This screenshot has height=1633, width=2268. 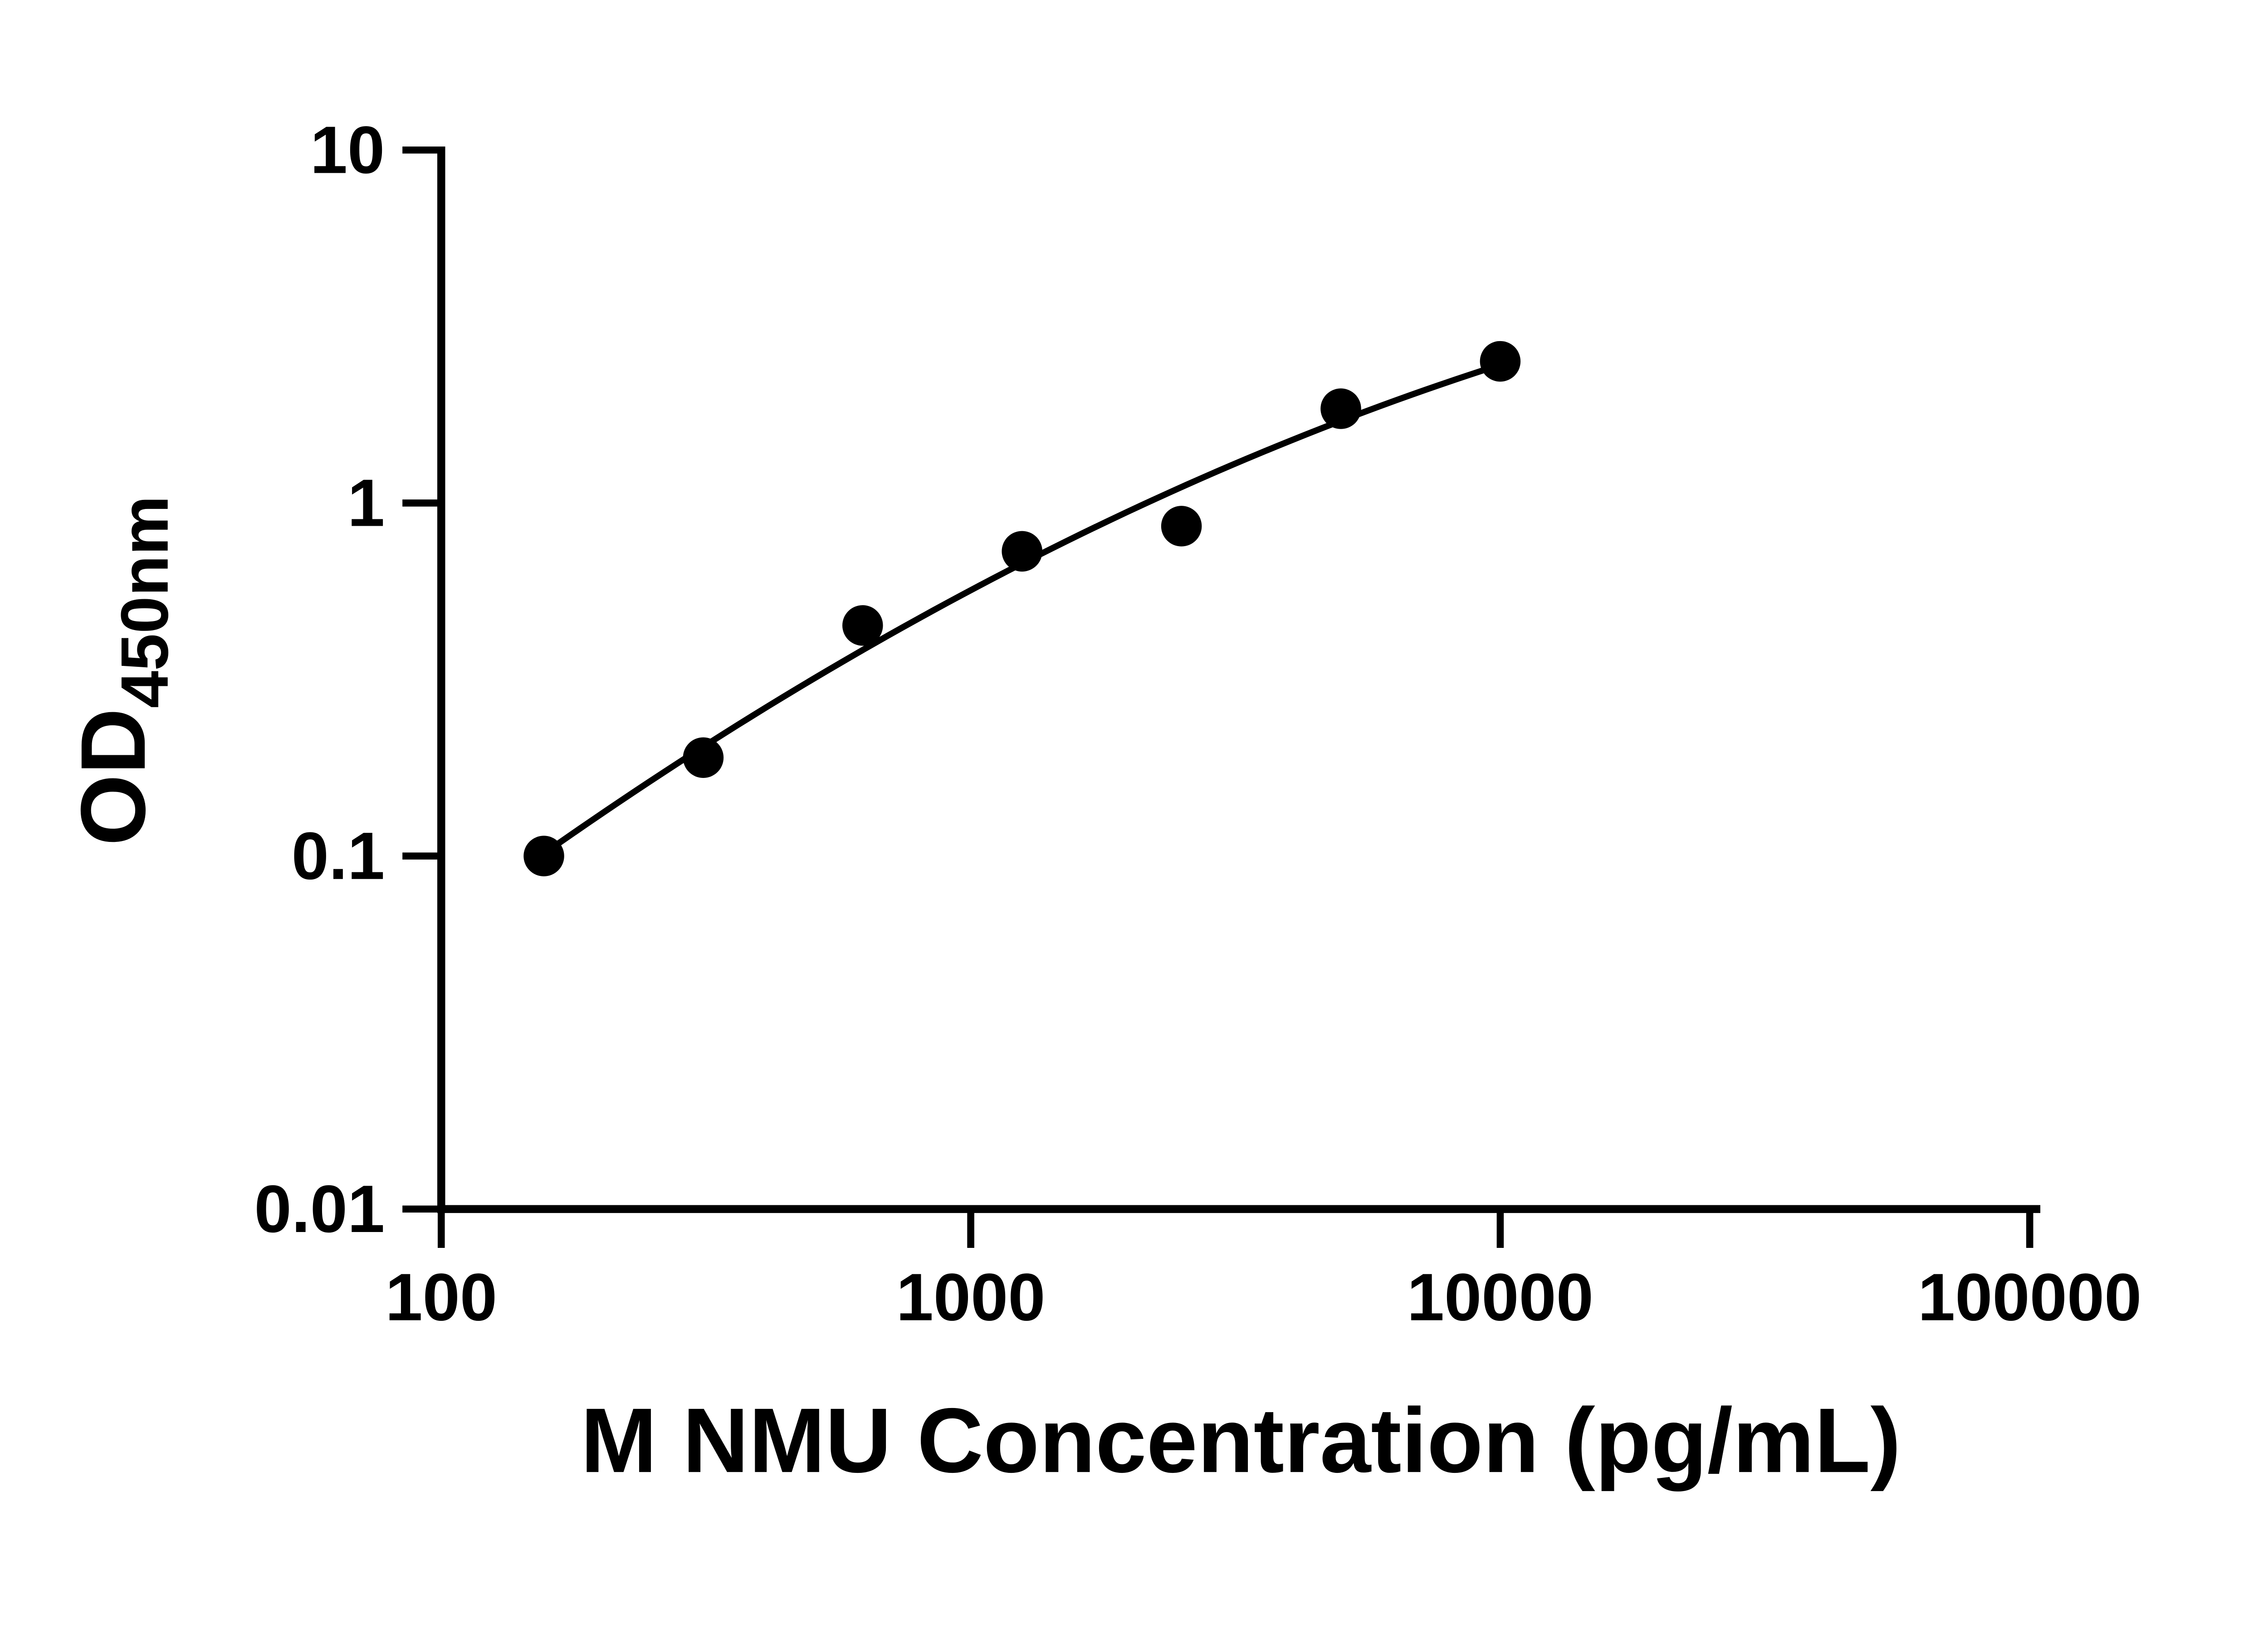 I want to click on data-points, so click(x=1022, y=608).